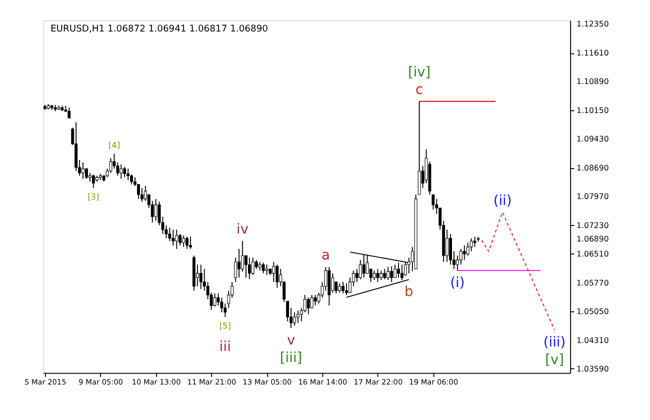  What do you see at coordinates (409, 292) in the screenshot?
I see `annotation: b` at bounding box center [409, 292].